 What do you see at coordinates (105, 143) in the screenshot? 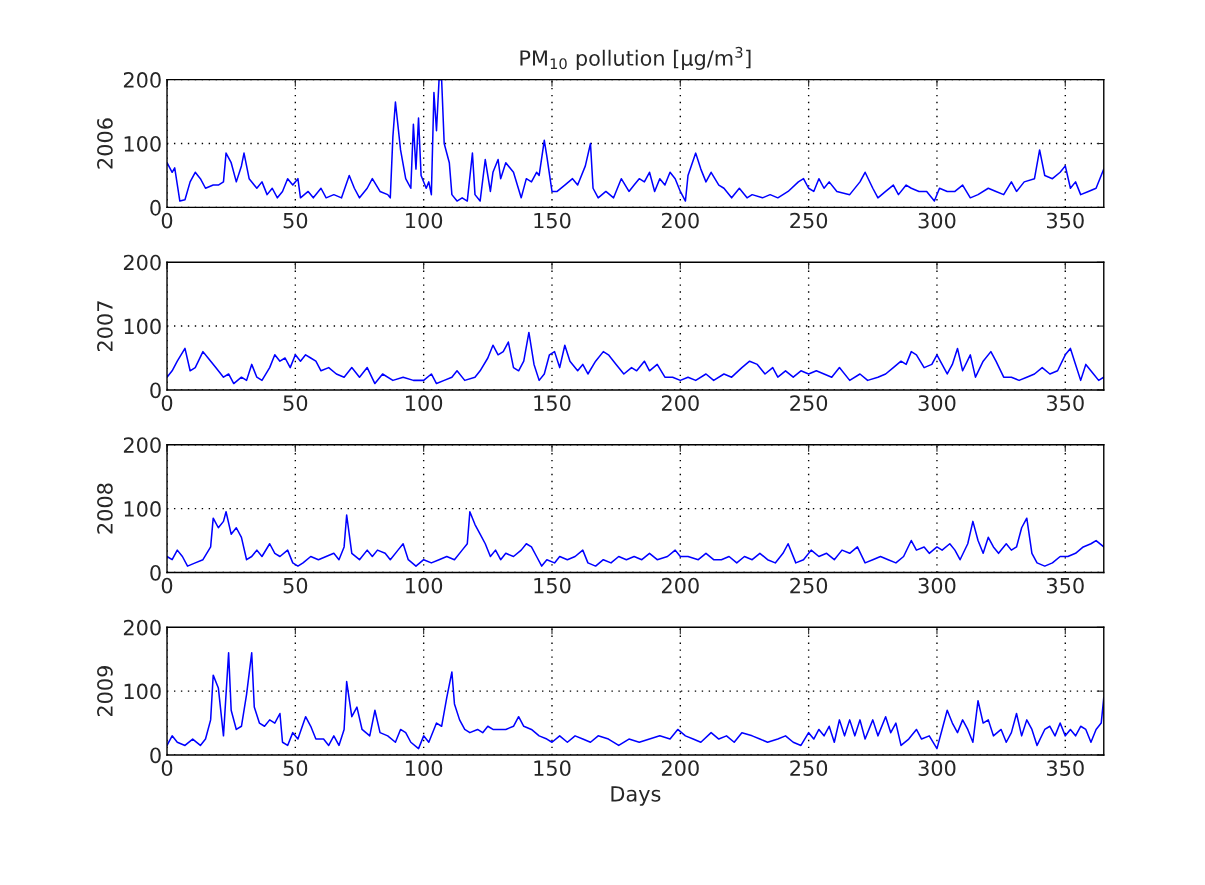
I see `y-axis-title: 2006` at bounding box center [105, 143].